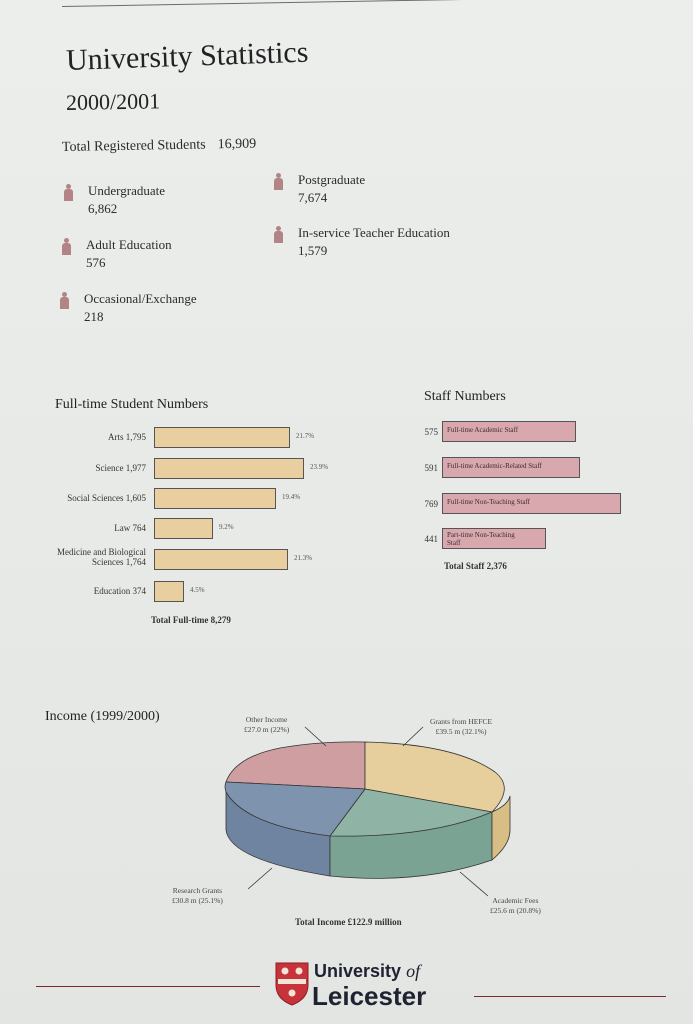 Image resolution: width=693 pixels, height=1024 pixels. Describe the element at coordinates (362, 242) in the screenshot. I see `stat-inservice-teacher: In-service Teacher Education 1,579` at that location.